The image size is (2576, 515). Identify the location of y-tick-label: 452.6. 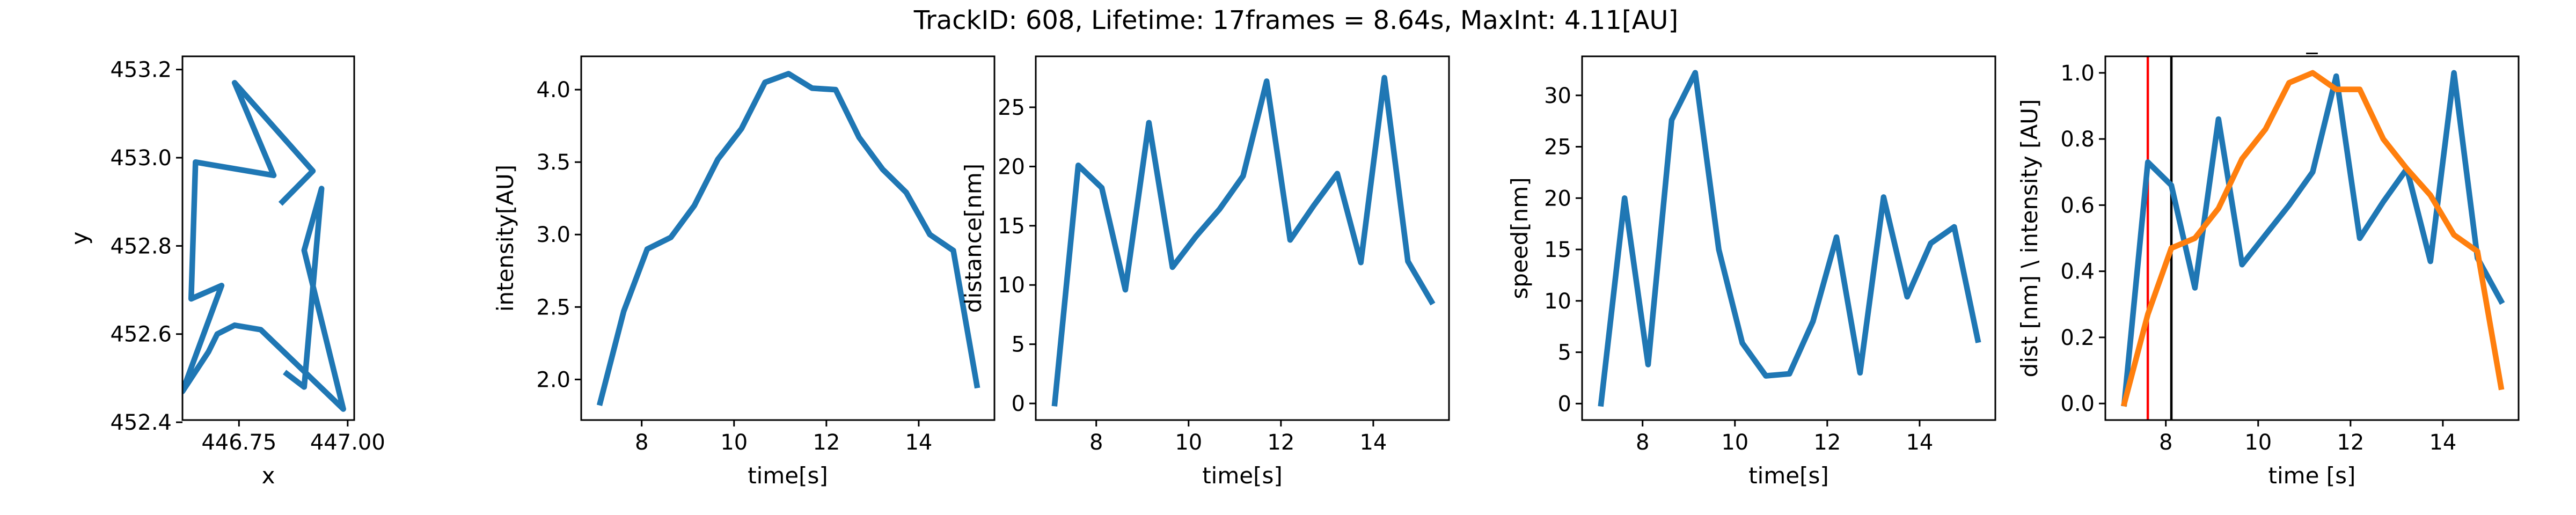
(141, 334).